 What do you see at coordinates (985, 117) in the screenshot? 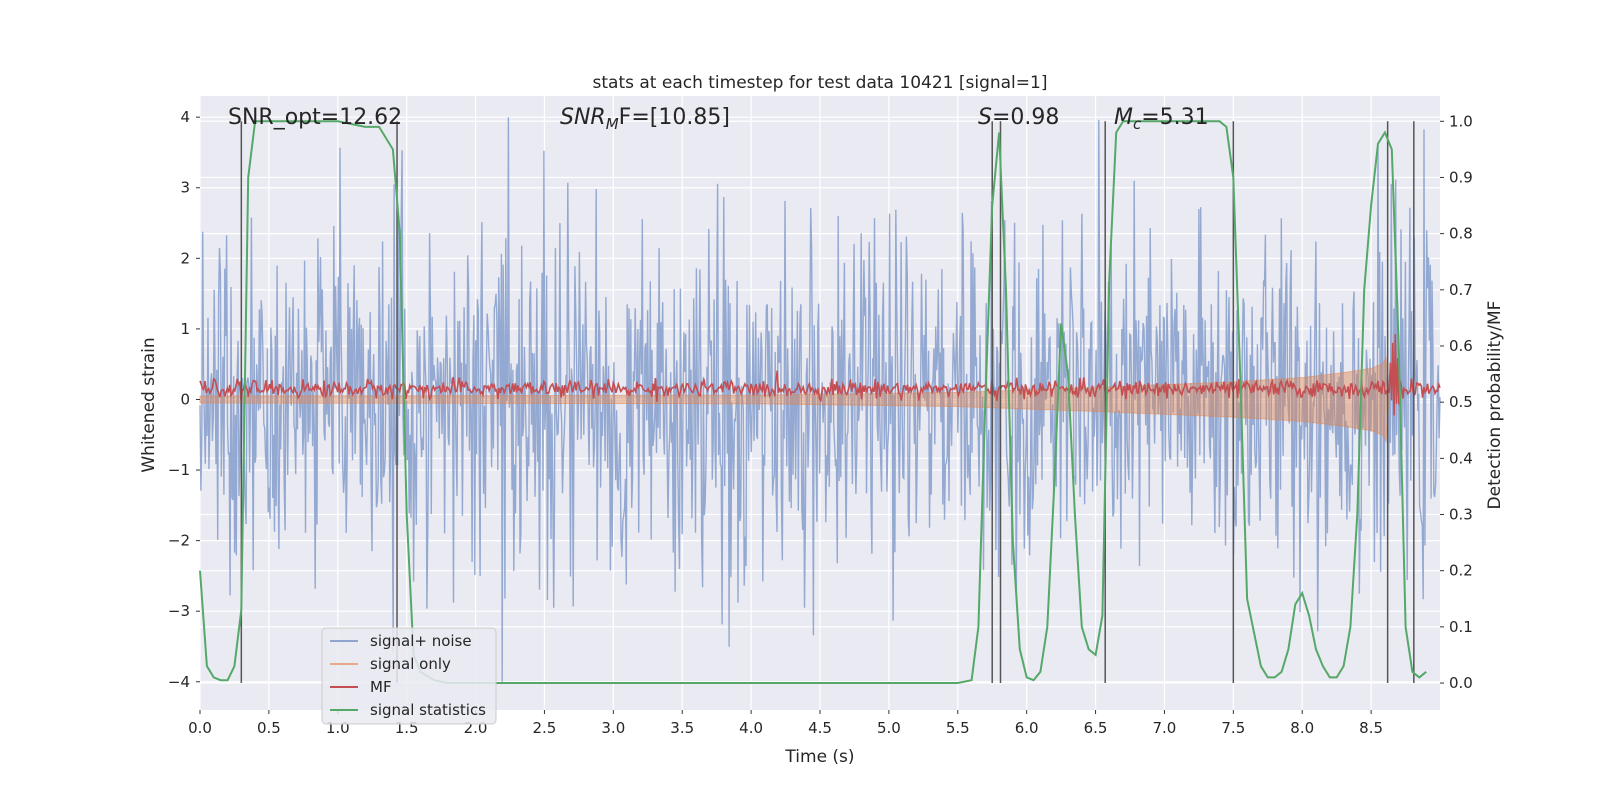
I see `annotation-s-base: S` at bounding box center [985, 117].